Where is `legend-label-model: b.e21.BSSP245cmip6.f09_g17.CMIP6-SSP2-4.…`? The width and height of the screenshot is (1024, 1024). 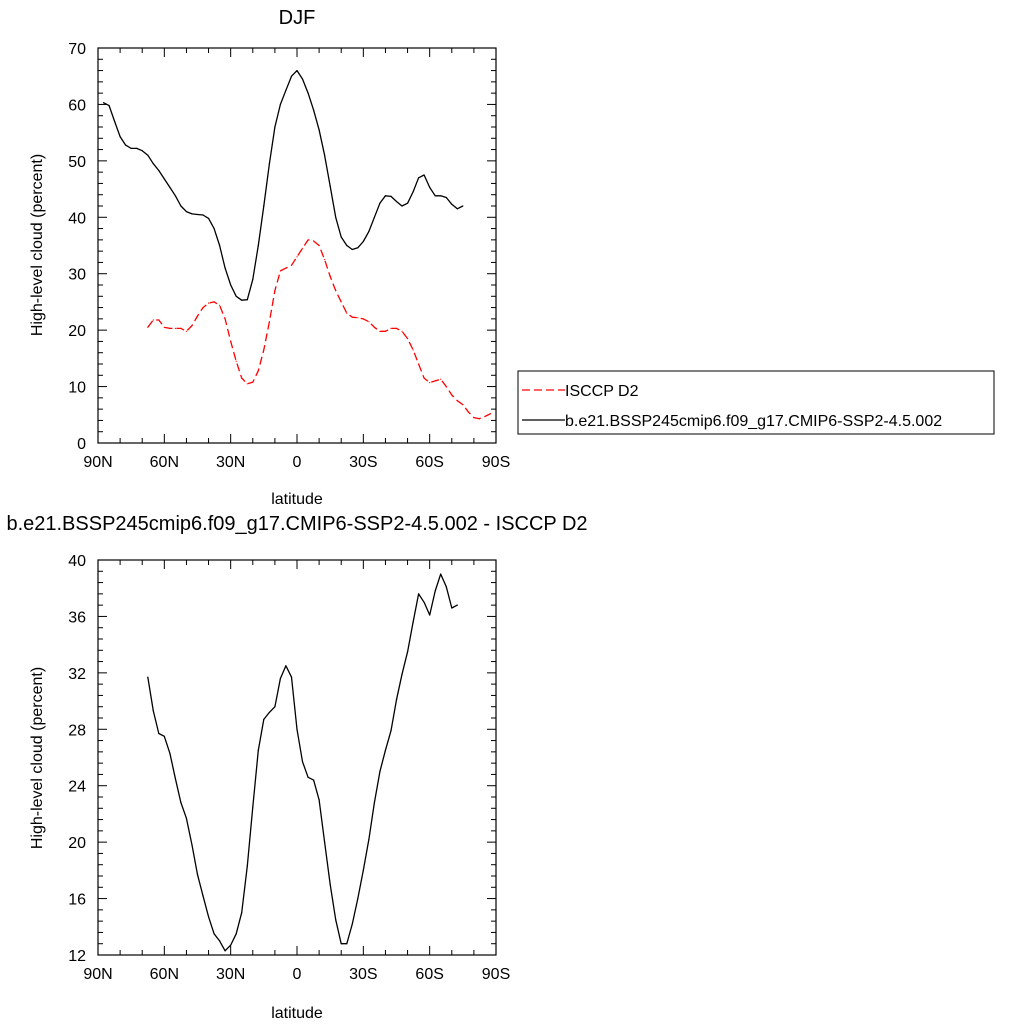
legend-label-model: b.e21.BSSP245cmip6.f09_g17.CMIP6-SSP2-4.… is located at coordinates (753, 421).